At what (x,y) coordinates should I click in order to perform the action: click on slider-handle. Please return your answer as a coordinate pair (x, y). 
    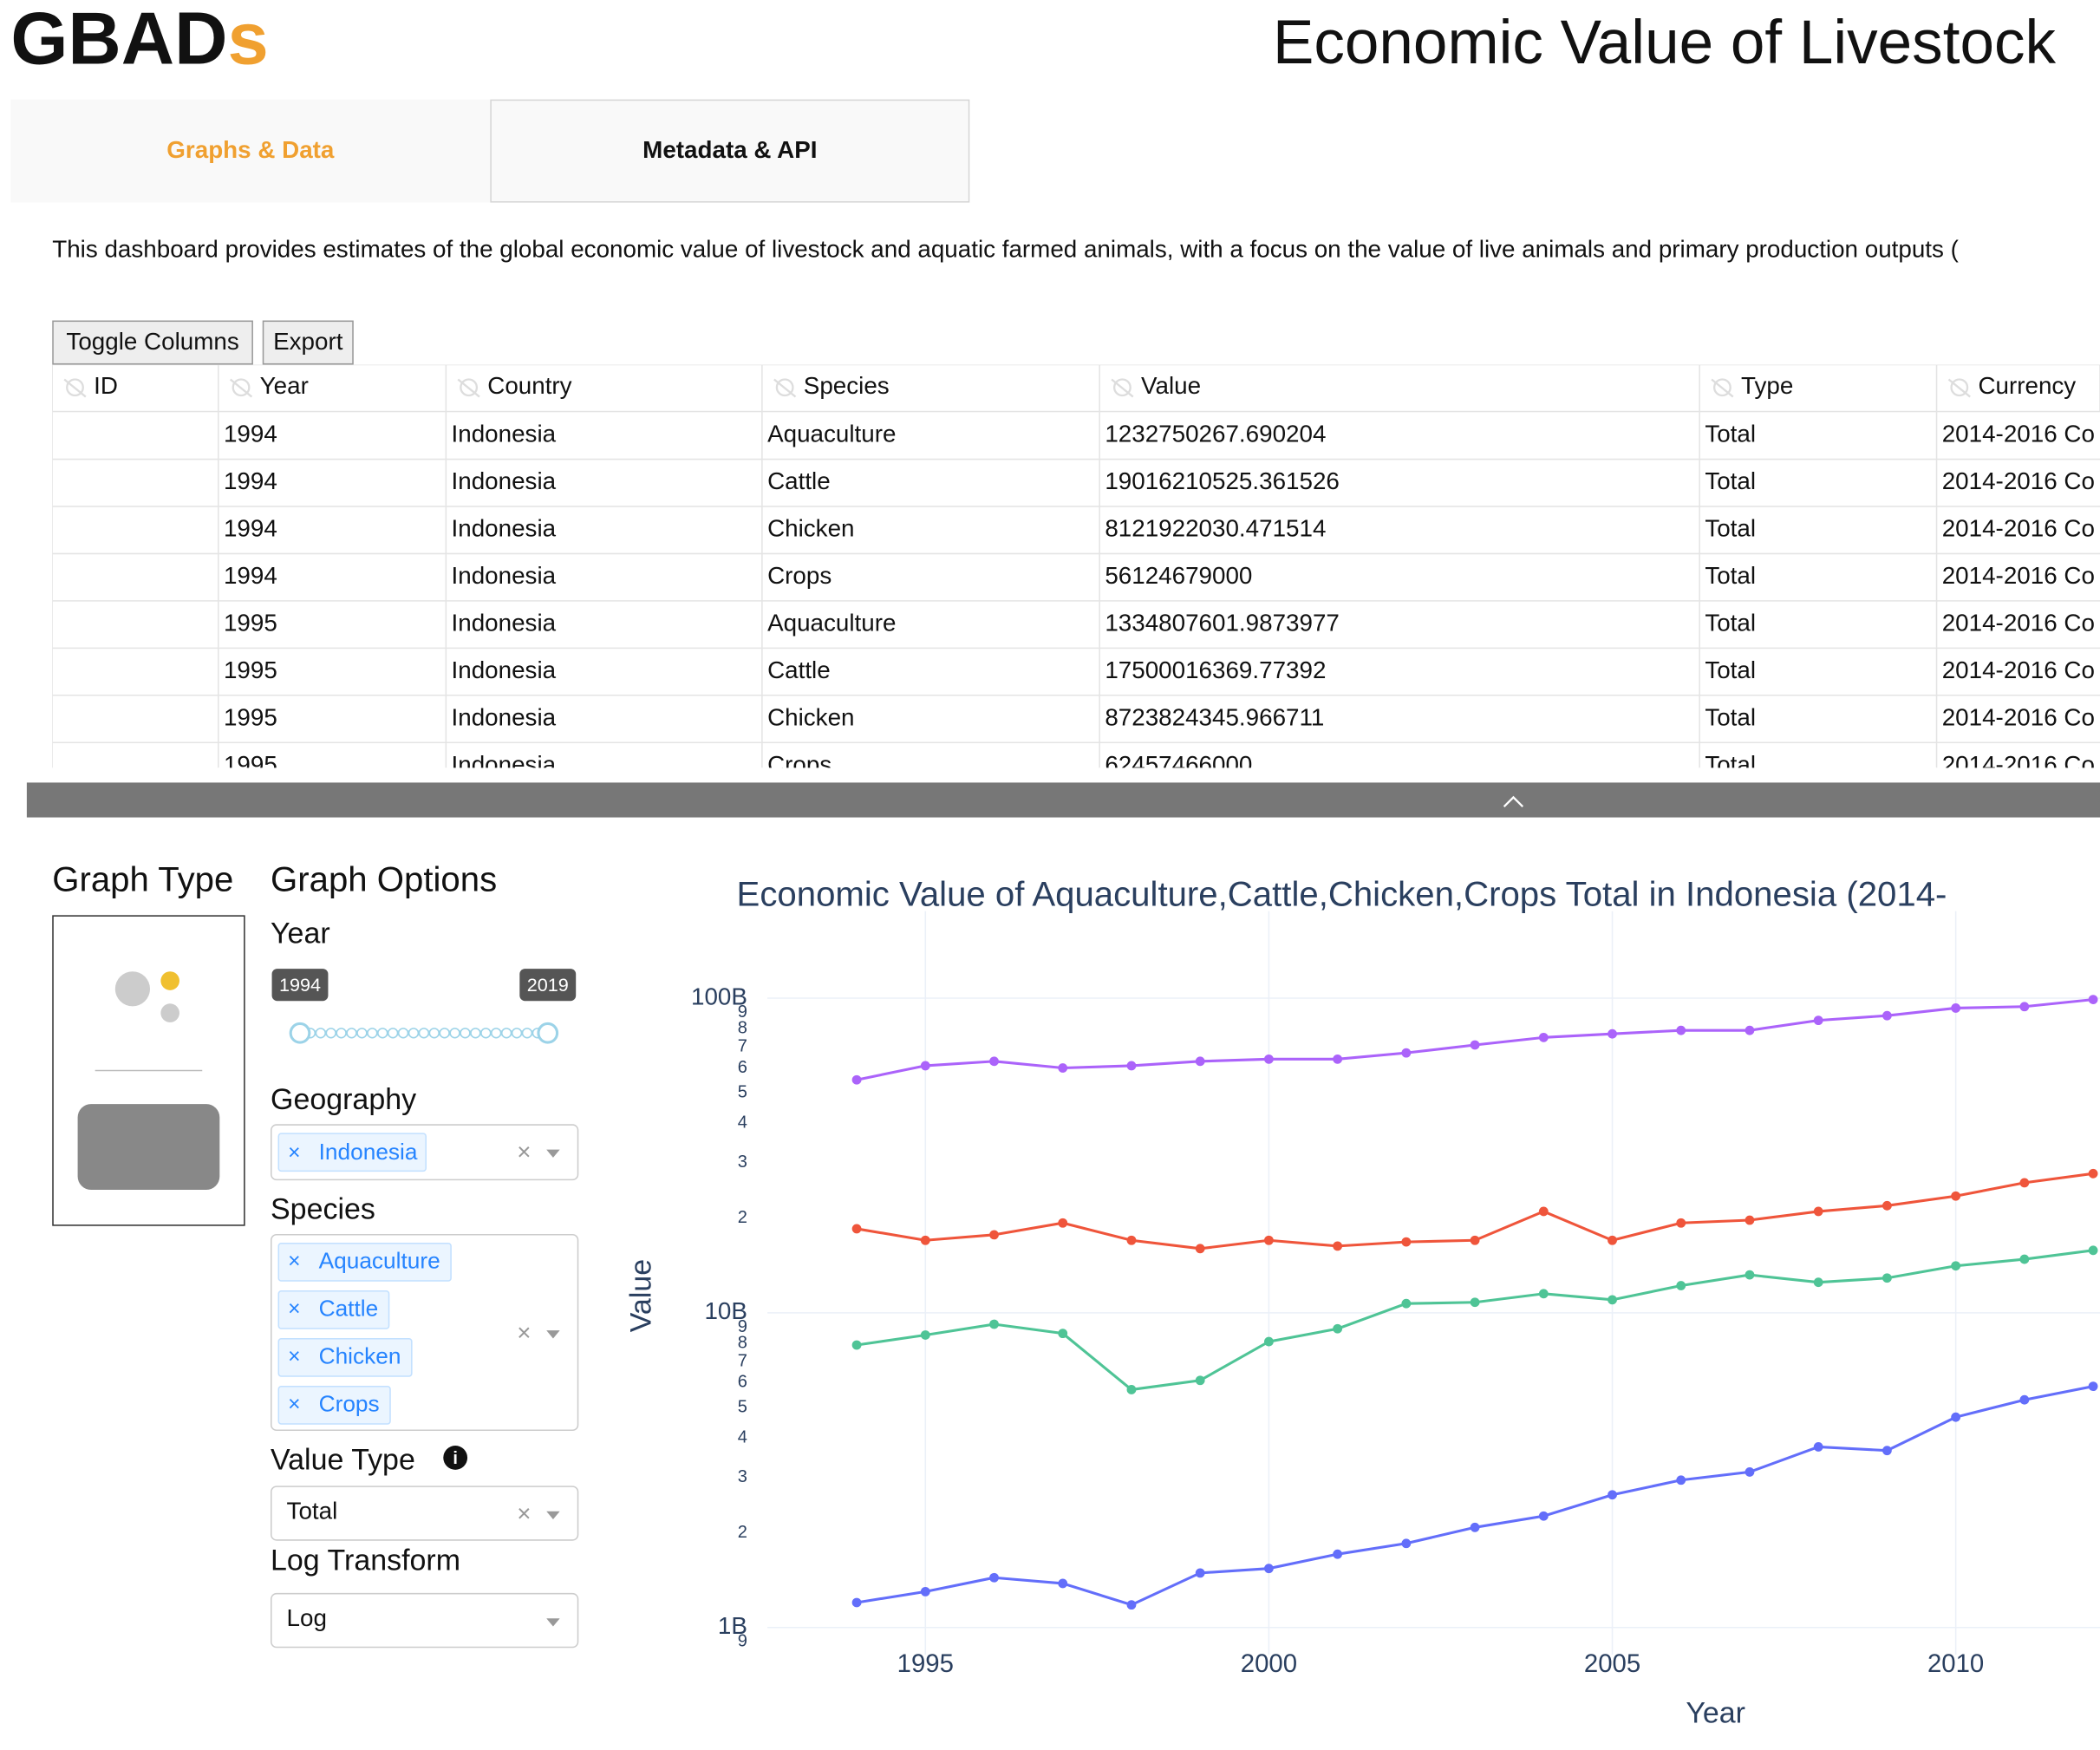
    Looking at the image, I should click on (300, 1033).